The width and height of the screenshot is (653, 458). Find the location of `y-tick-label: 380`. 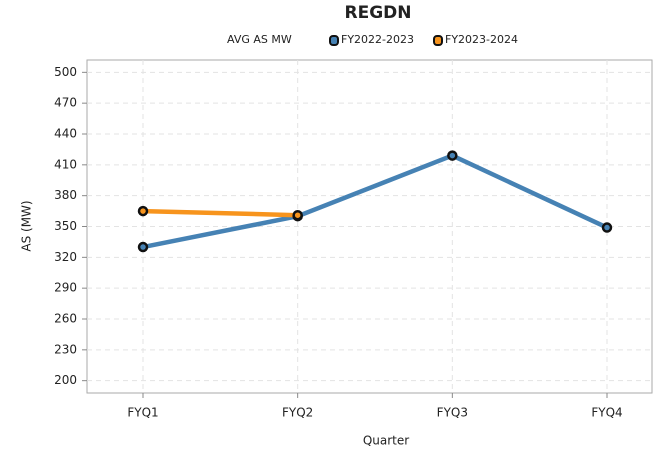

y-tick-label: 380 is located at coordinates (65, 195).